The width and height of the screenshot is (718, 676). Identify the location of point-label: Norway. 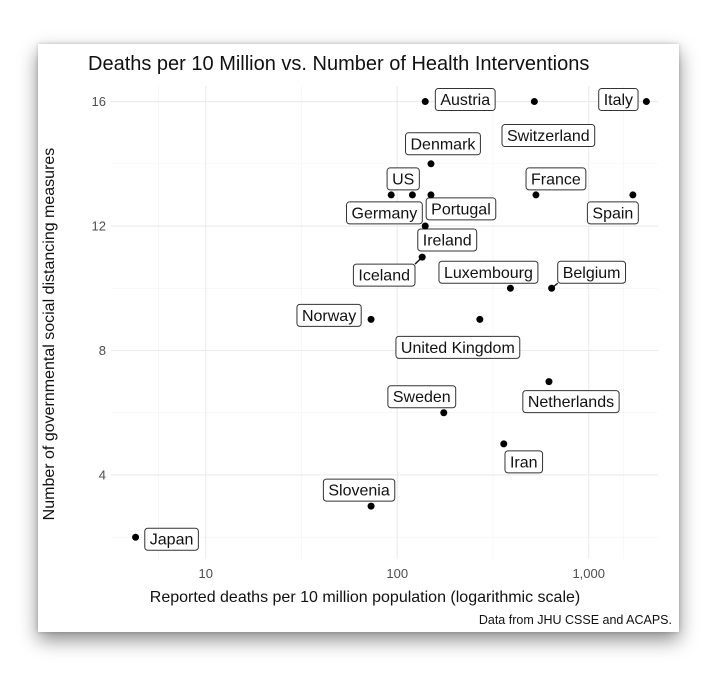
(329, 316).